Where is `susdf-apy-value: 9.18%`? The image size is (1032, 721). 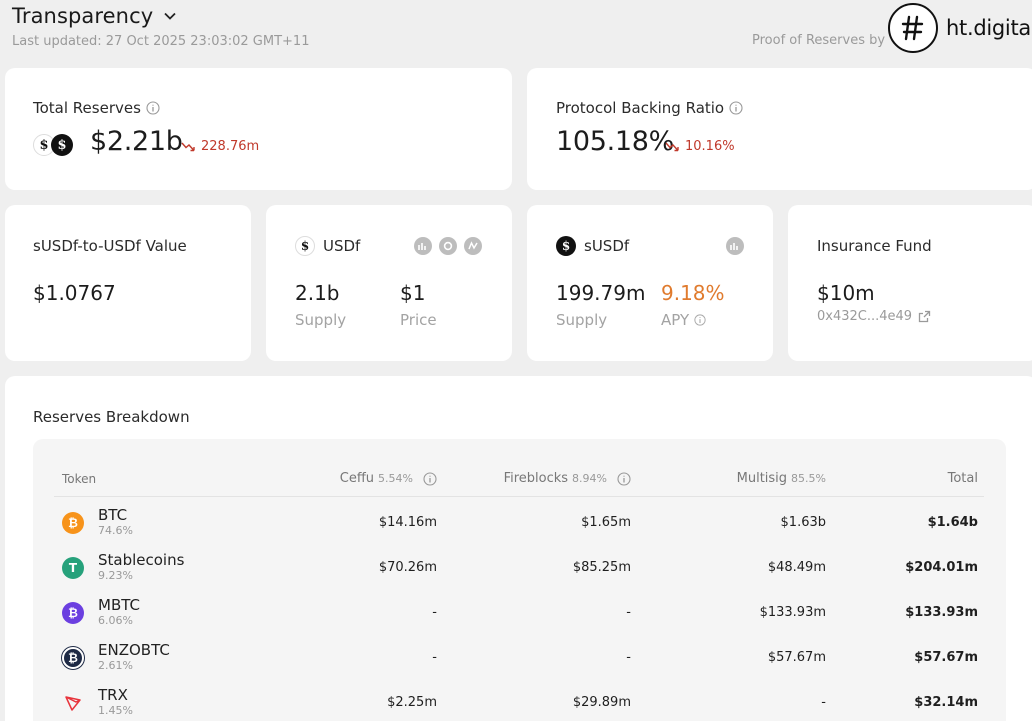
susdf-apy-value: 9.18% is located at coordinates (693, 293).